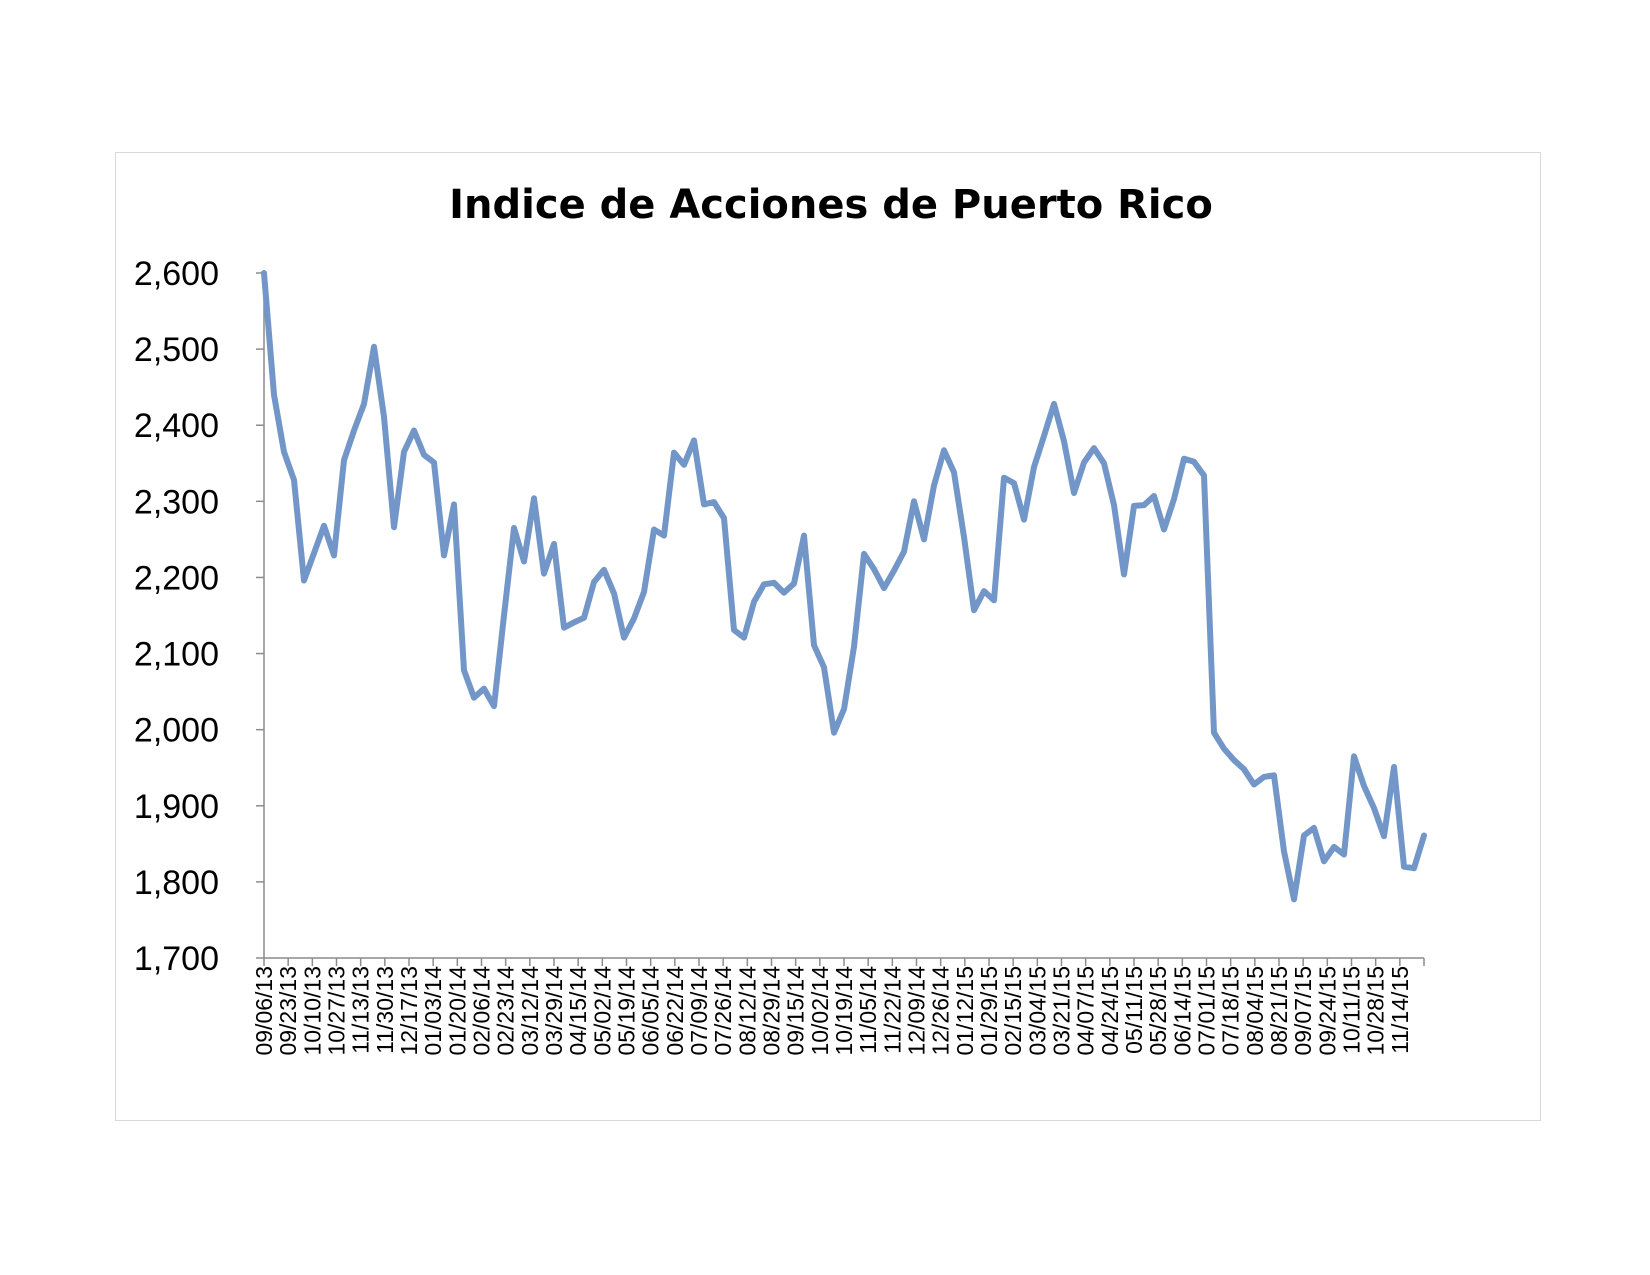  Describe the element at coordinates (361, 1010) in the screenshot. I see `x-tick-label: 11/13/13` at that location.